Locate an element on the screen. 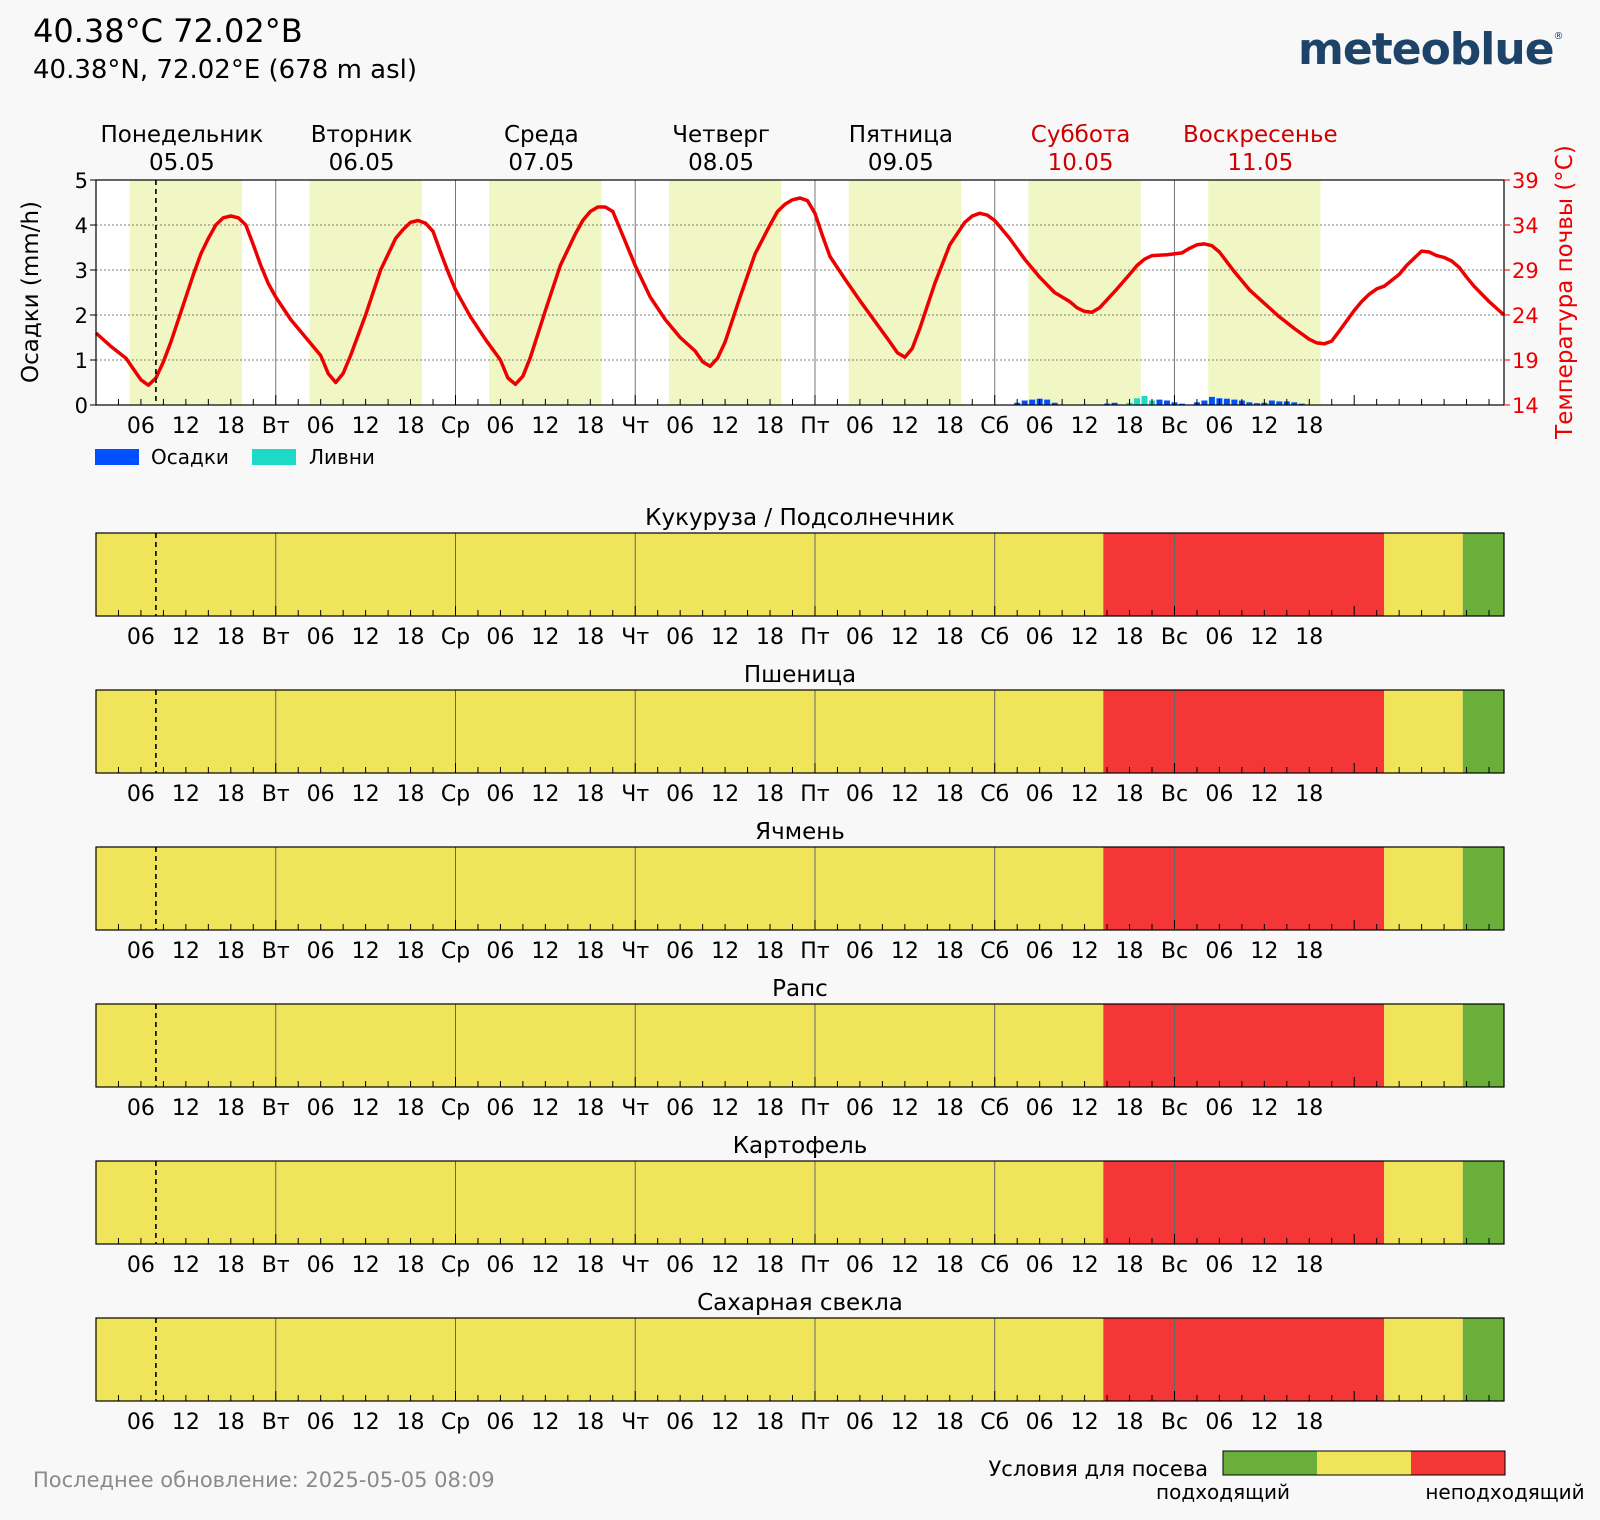 The height and width of the screenshot is (1520, 1600). right-axis-tick-label: 29 is located at coordinates (1525, 271).